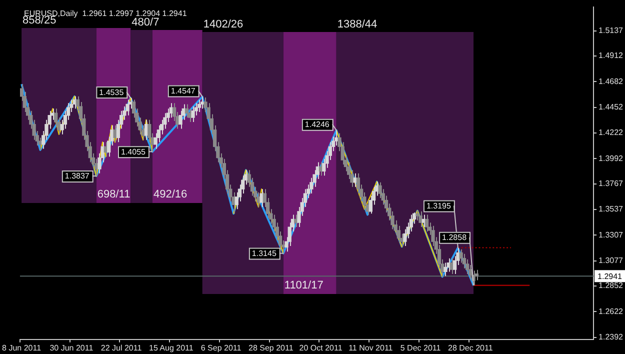 Image resolution: width=625 pixels, height=354 pixels. Describe the element at coordinates (146, 22) in the screenshot. I see `annotation: 480/7` at that location.